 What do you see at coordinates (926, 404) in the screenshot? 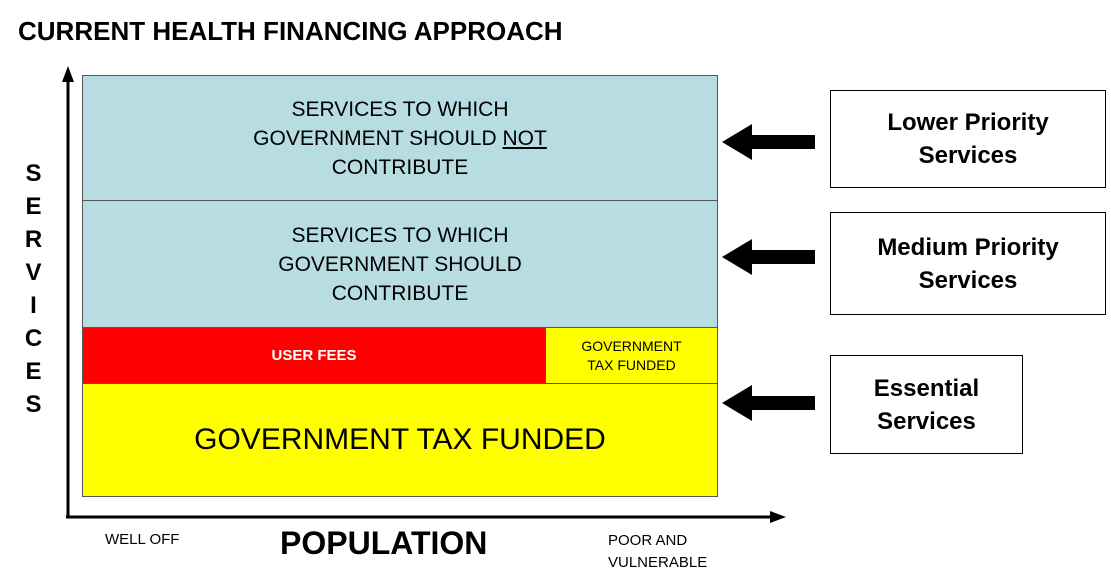
I see `priority-box: Essential Services` at bounding box center [926, 404].